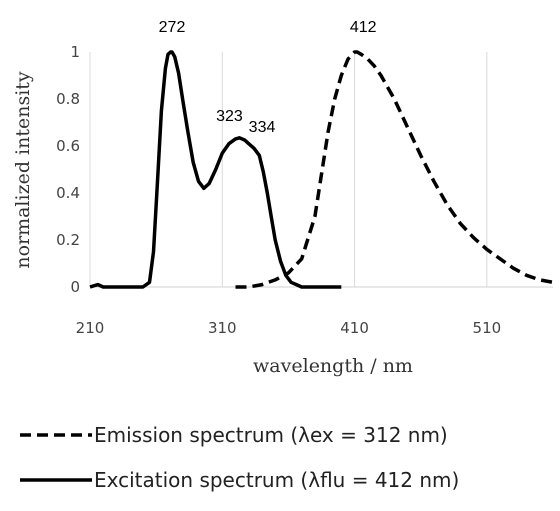 Image resolution: width=560 pixels, height=511 pixels. Describe the element at coordinates (288, 328) in the screenshot. I see `x-tick-labels: 210 310 410 510` at that location.